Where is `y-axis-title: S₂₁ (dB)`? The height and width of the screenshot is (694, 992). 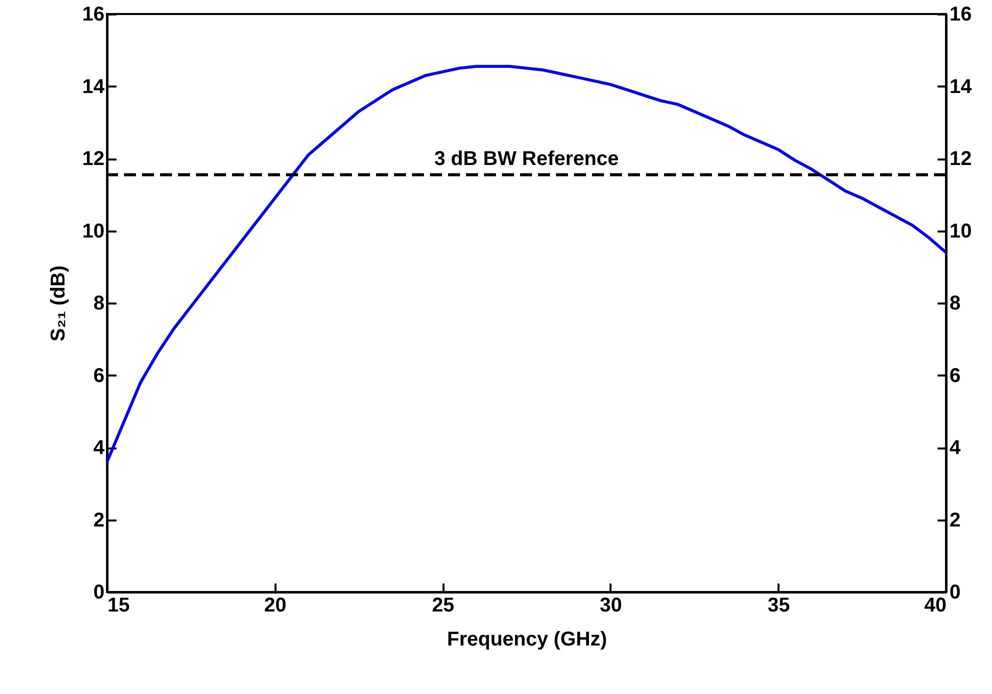 y-axis-title: S₂₁ (dB) is located at coordinates (58, 303).